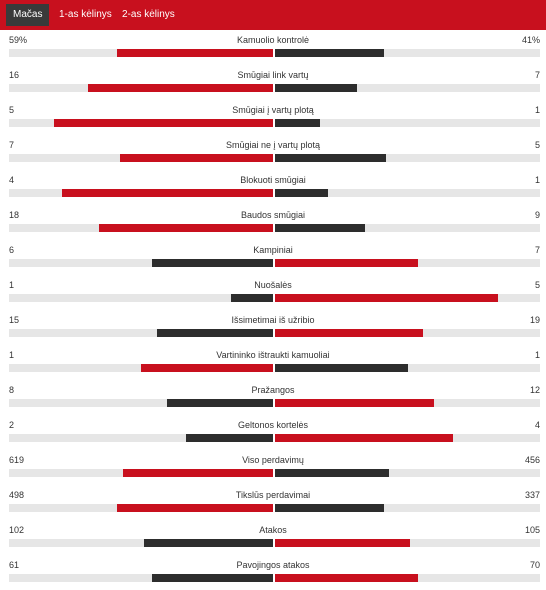 The width and height of the screenshot is (546, 590). I want to click on home-value: 16, so click(14, 75).